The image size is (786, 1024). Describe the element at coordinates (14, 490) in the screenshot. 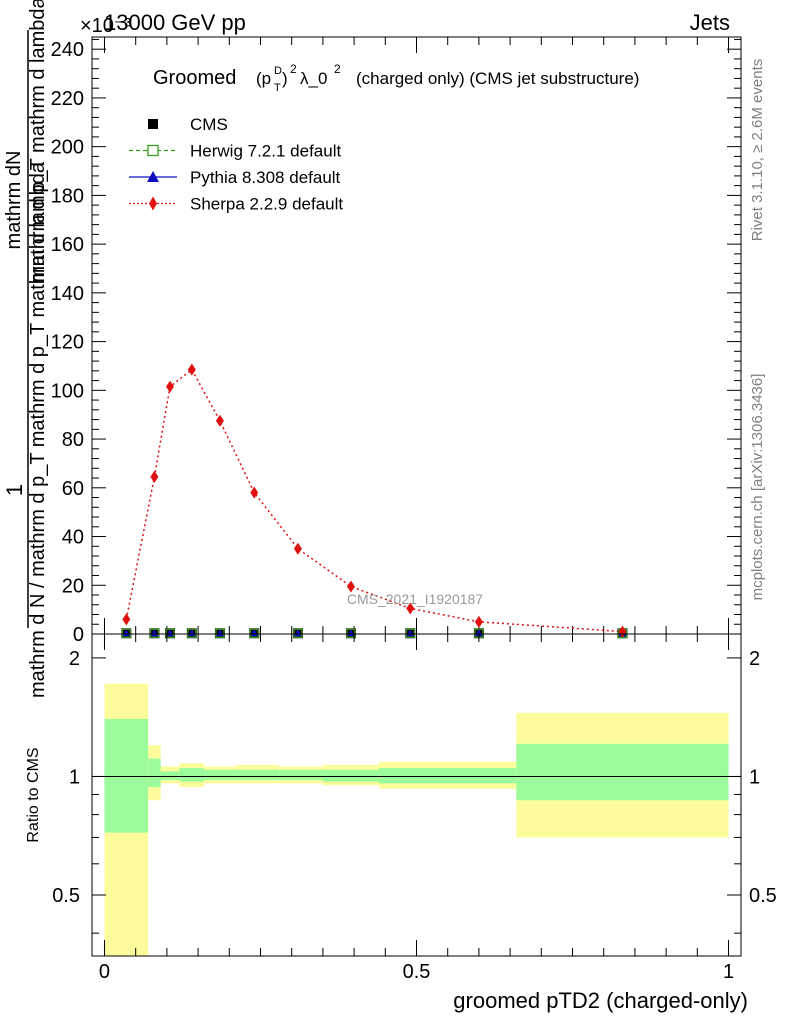

I see `ylabel-prefix: 1` at that location.